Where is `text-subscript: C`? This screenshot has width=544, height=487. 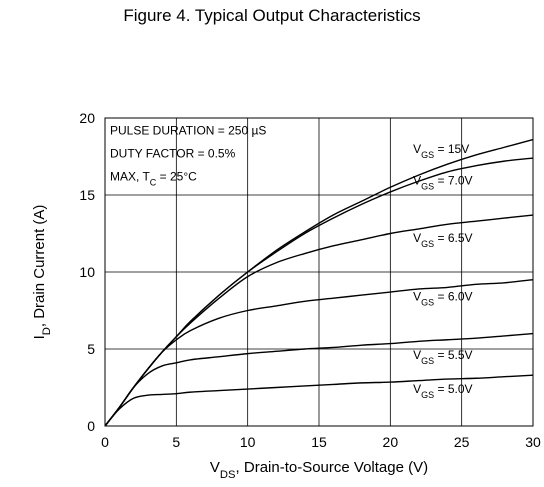
text-subscript: C is located at coordinates (153, 183).